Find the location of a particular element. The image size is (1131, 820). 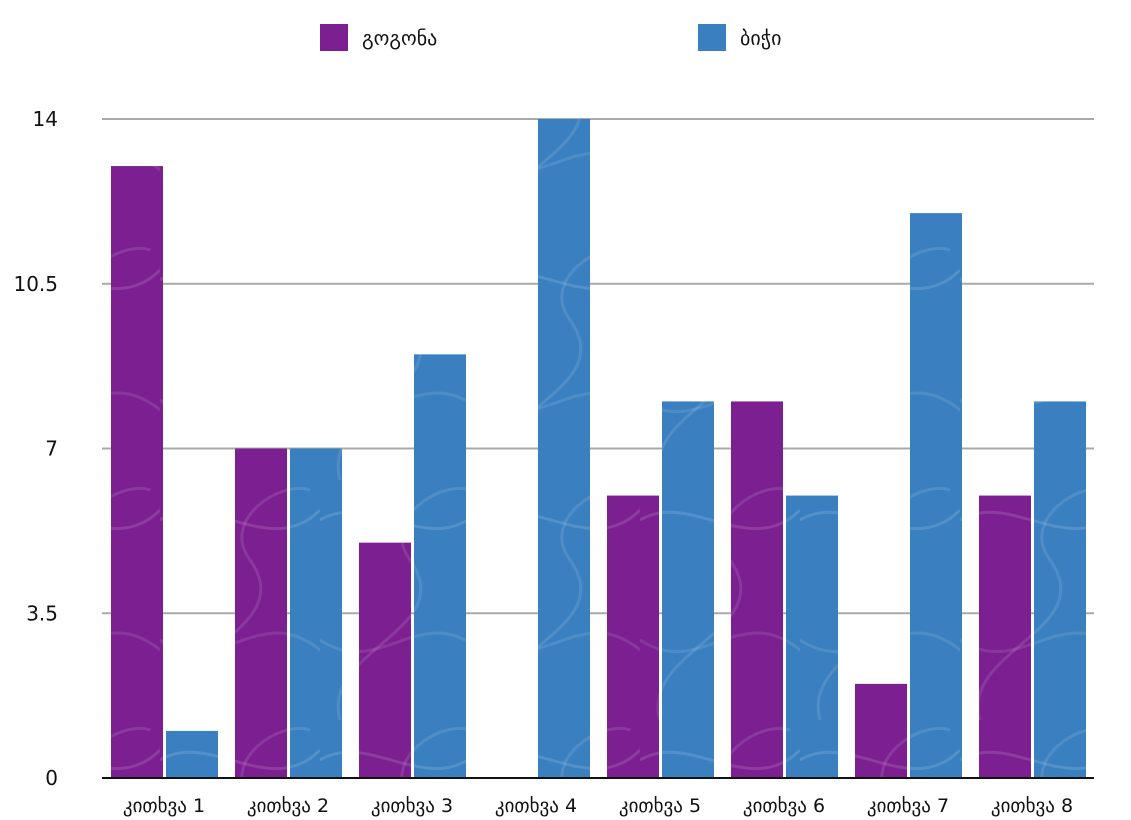

x-tick-label: კითხვა 4 is located at coordinates (536, 806).